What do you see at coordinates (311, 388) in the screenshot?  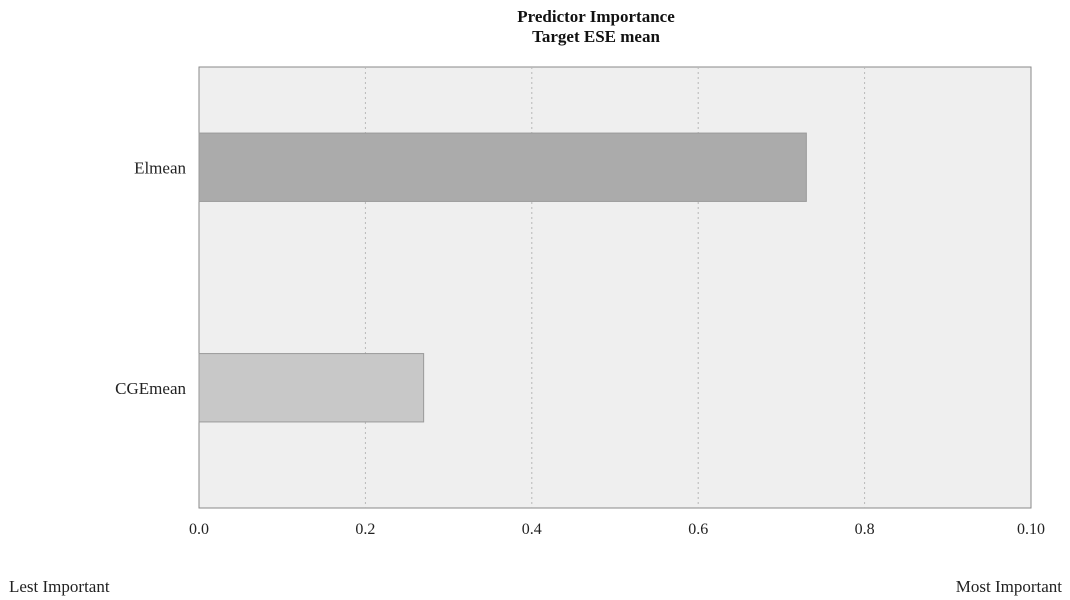 I see `bar-cgemean` at bounding box center [311, 388].